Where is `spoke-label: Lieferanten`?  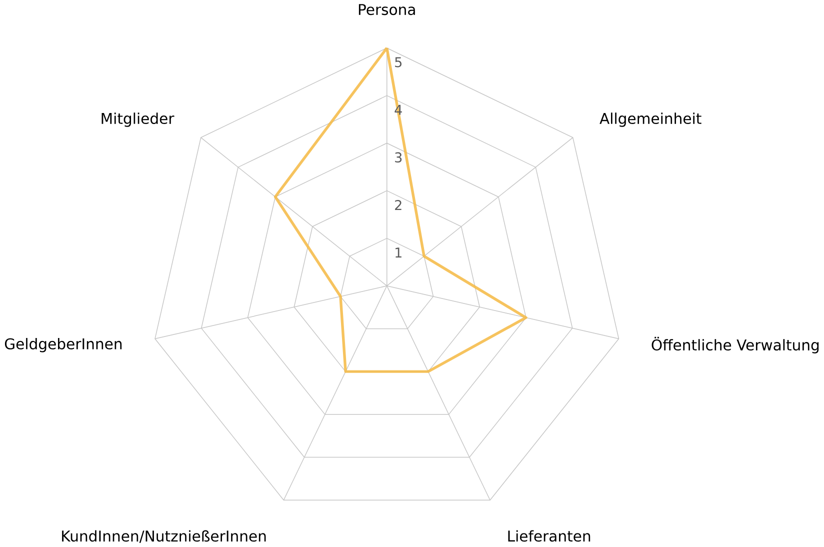
spoke-label: Lieferanten is located at coordinates (549, 536).